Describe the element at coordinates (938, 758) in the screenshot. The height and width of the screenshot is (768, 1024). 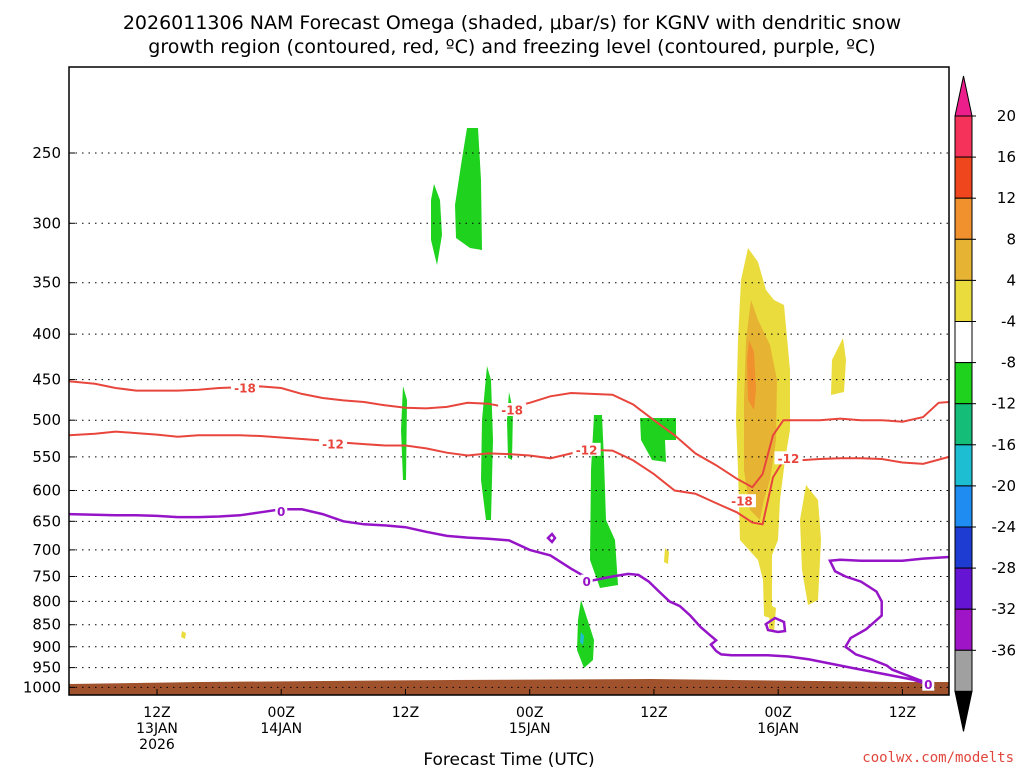
I see `credit-text: coolwx.com/modelts` at that location.